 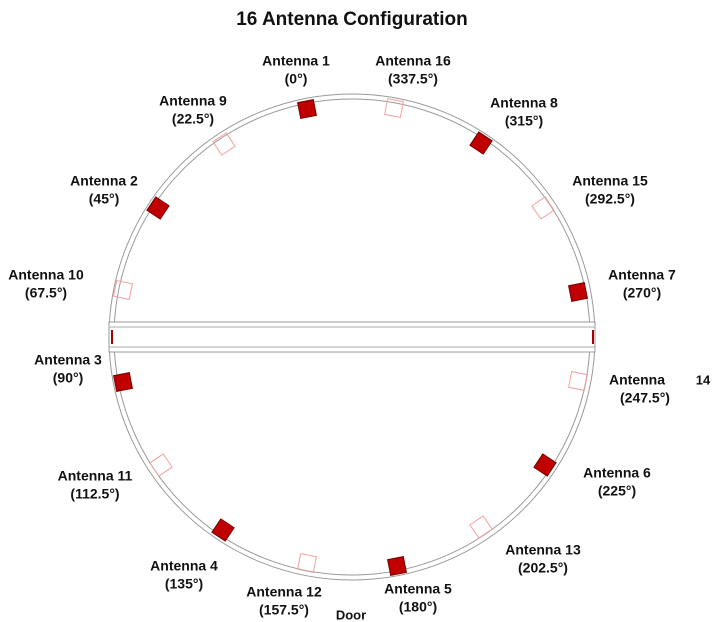 I want to click on antenna-angle: (157.5°), so click(x=284, y=610).